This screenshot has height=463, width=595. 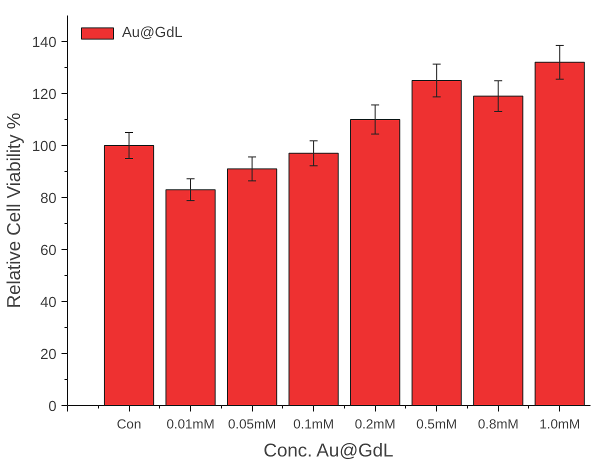 What do you see at coordinates (152, 33) in the screenshot?
I see `legend-label: Au@GdL` at bounding box center [152, 33].